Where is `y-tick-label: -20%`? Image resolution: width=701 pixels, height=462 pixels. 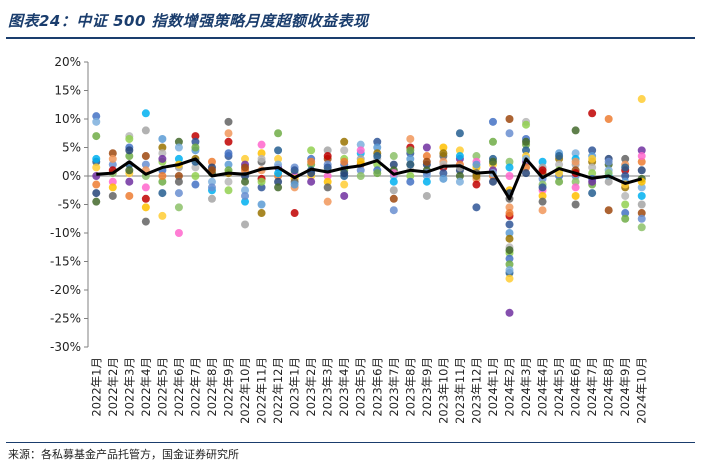 y-tick-label: -20% is located at coordinates (65, 290).